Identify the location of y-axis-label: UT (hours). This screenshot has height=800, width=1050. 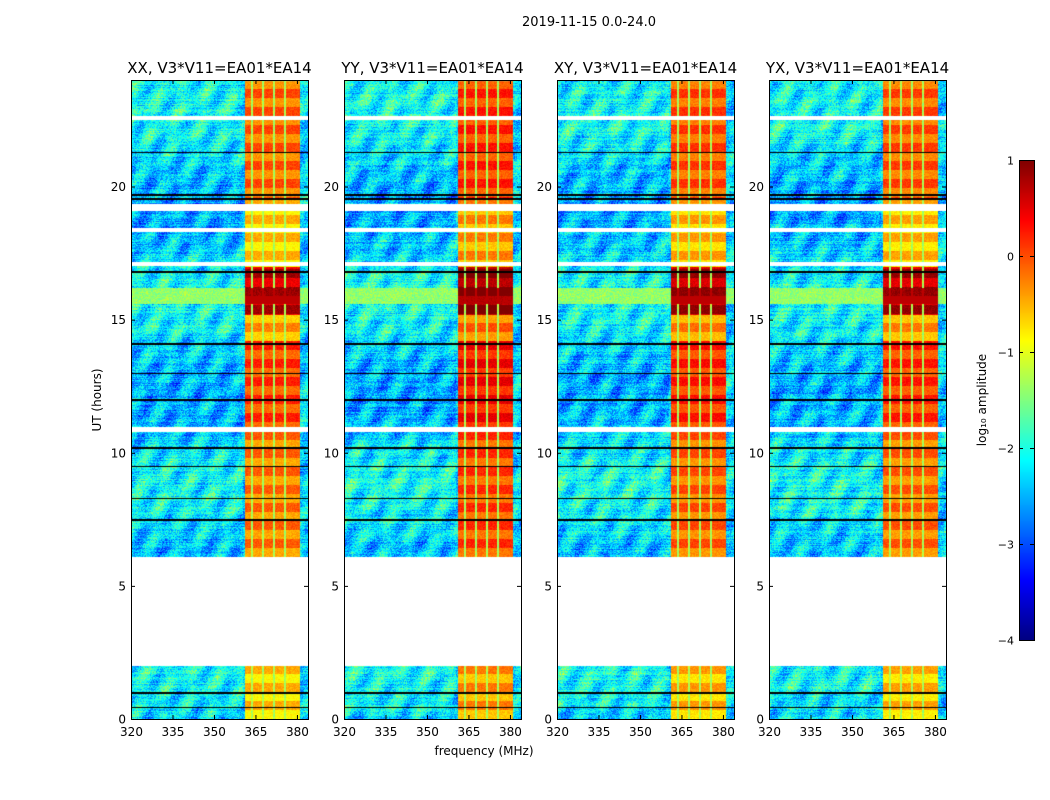
(97, 399).